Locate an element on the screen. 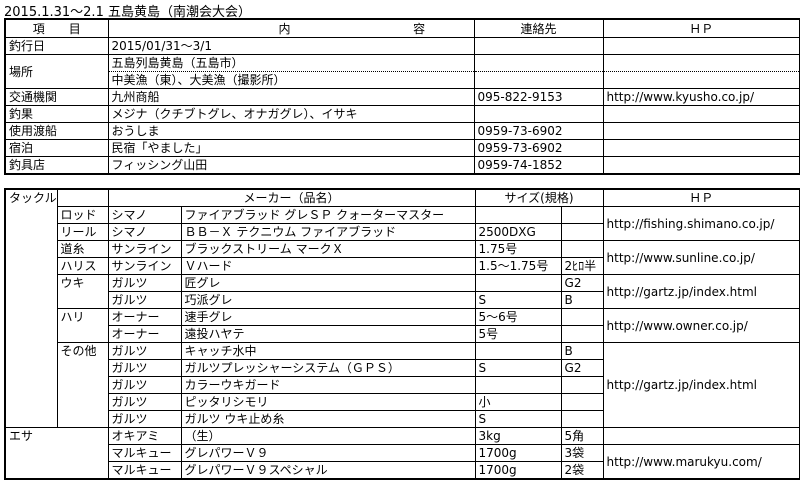 The image size is (800, 482). item-label: 釣具店 is located at coordinates (56, 165).